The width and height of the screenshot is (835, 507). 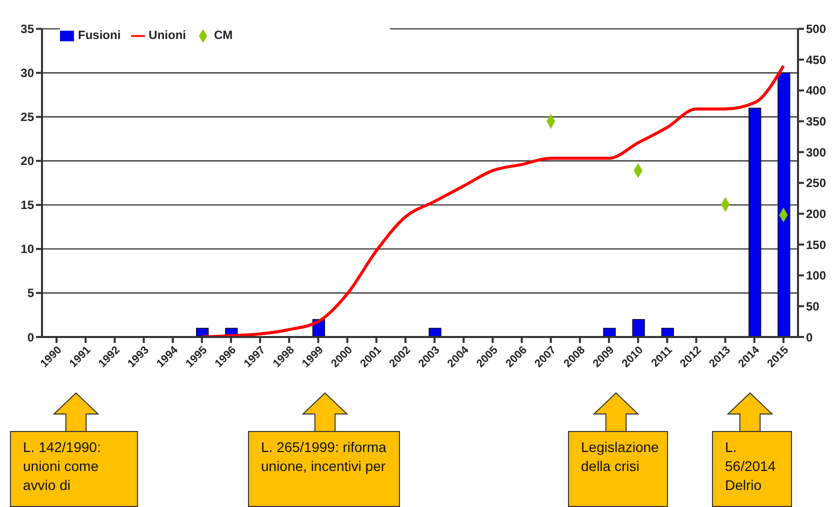 I want to click on y-tick-label: 10, so click(x=27, y=249).